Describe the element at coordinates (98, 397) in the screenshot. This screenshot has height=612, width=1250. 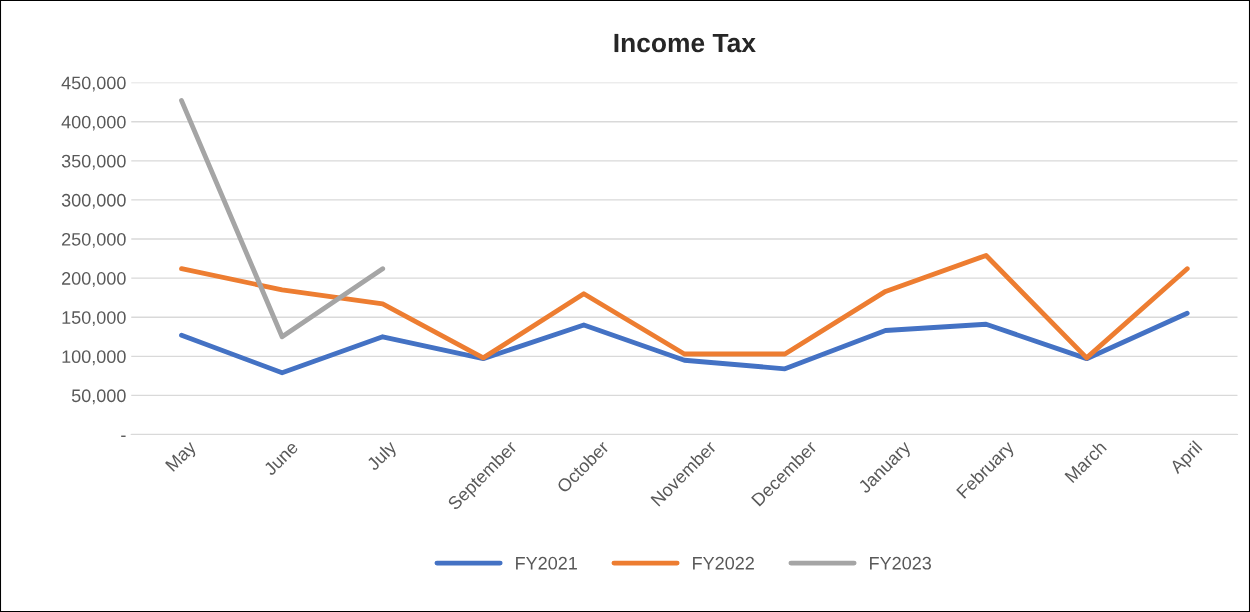
I see `y-tick-label: 50,000` at that location.